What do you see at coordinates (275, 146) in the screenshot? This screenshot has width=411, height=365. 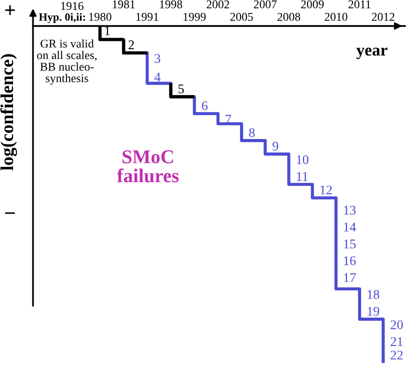 I see `annotation: 9` at bounding box center [275, 146].